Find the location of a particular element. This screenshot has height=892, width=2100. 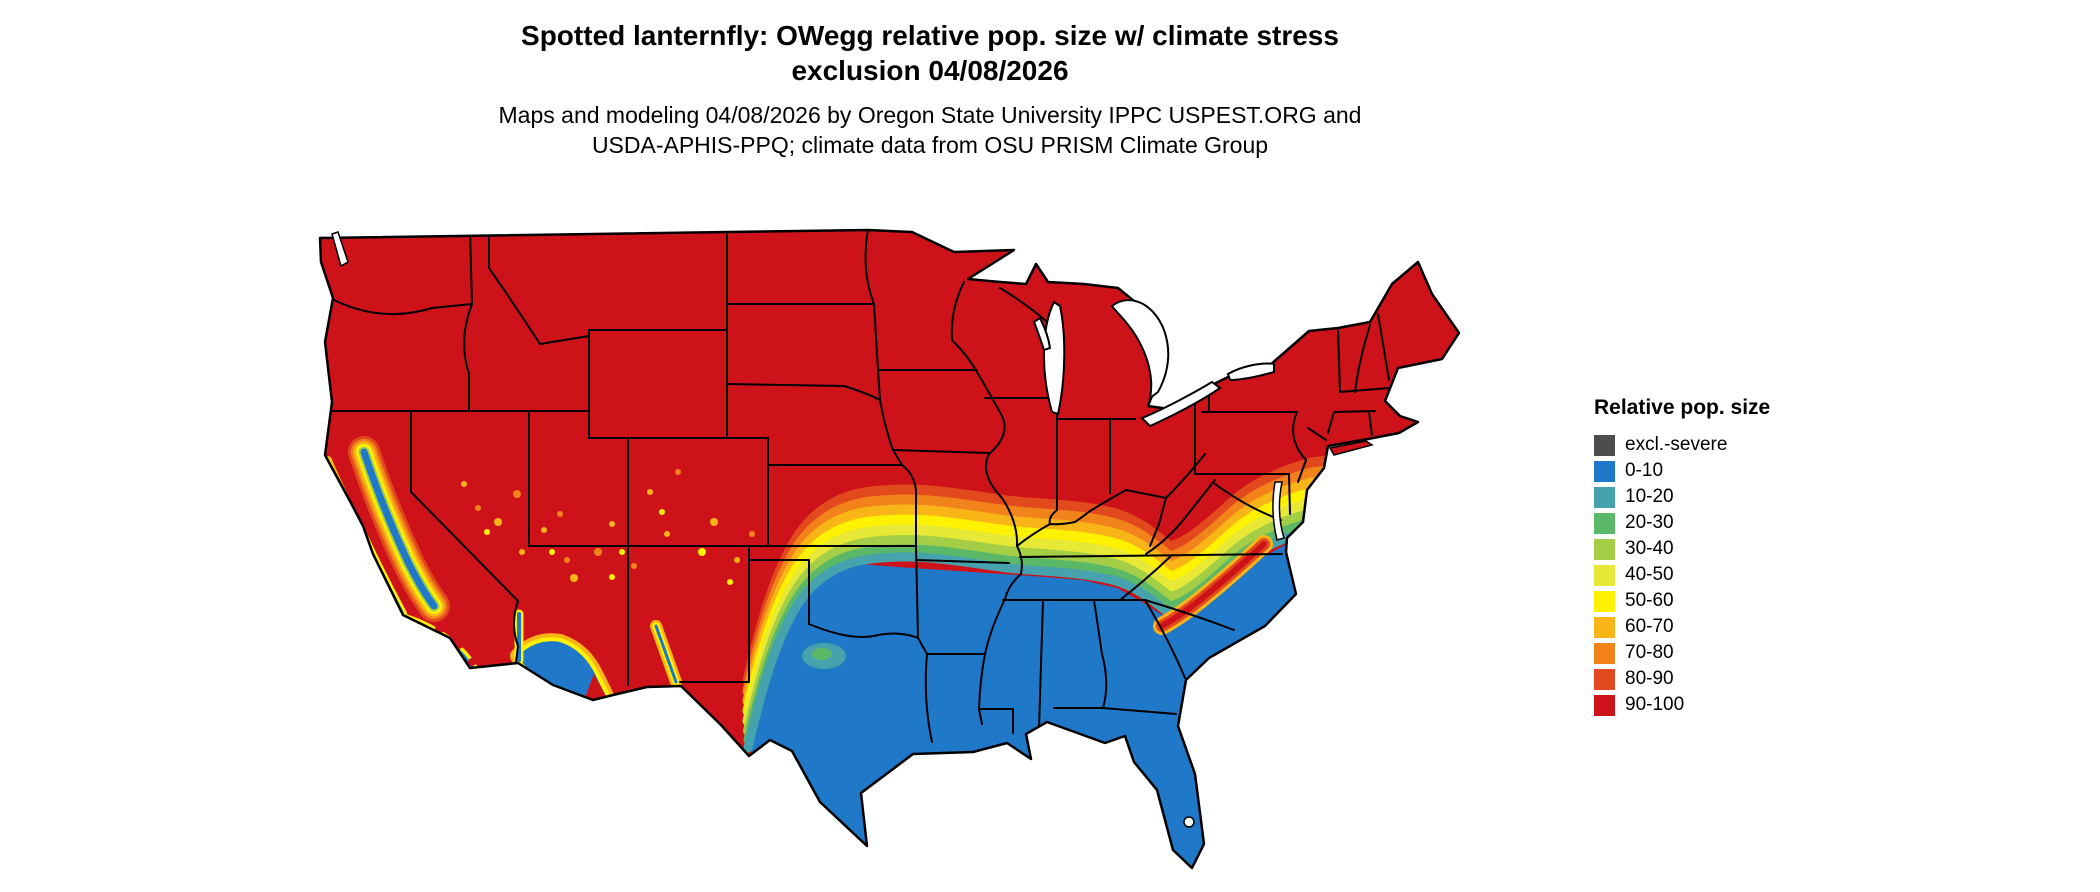

legend-item: 30-40 is located at coordinates (1682, 549).